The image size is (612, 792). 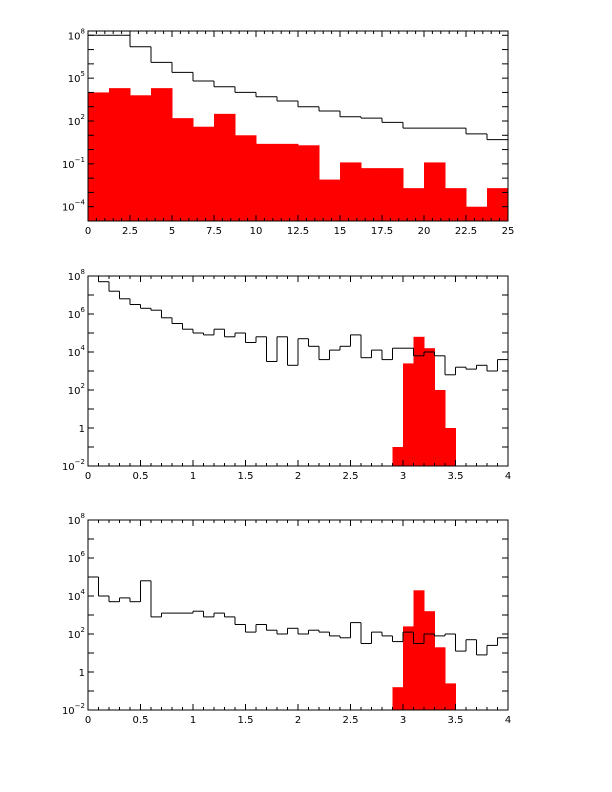 What do you see at coordinates (73, 163) in the screenshot?
I see `y-tick-label: 10⁻¹` at bounding box center [73, 163].